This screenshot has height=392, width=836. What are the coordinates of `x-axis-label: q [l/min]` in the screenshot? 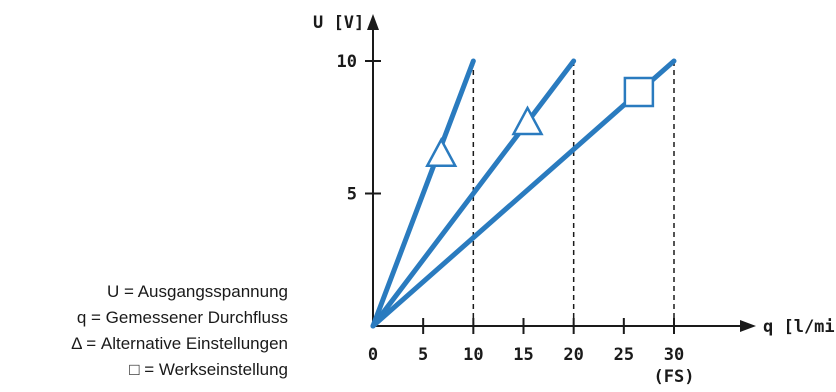 It's located at (799, 327).